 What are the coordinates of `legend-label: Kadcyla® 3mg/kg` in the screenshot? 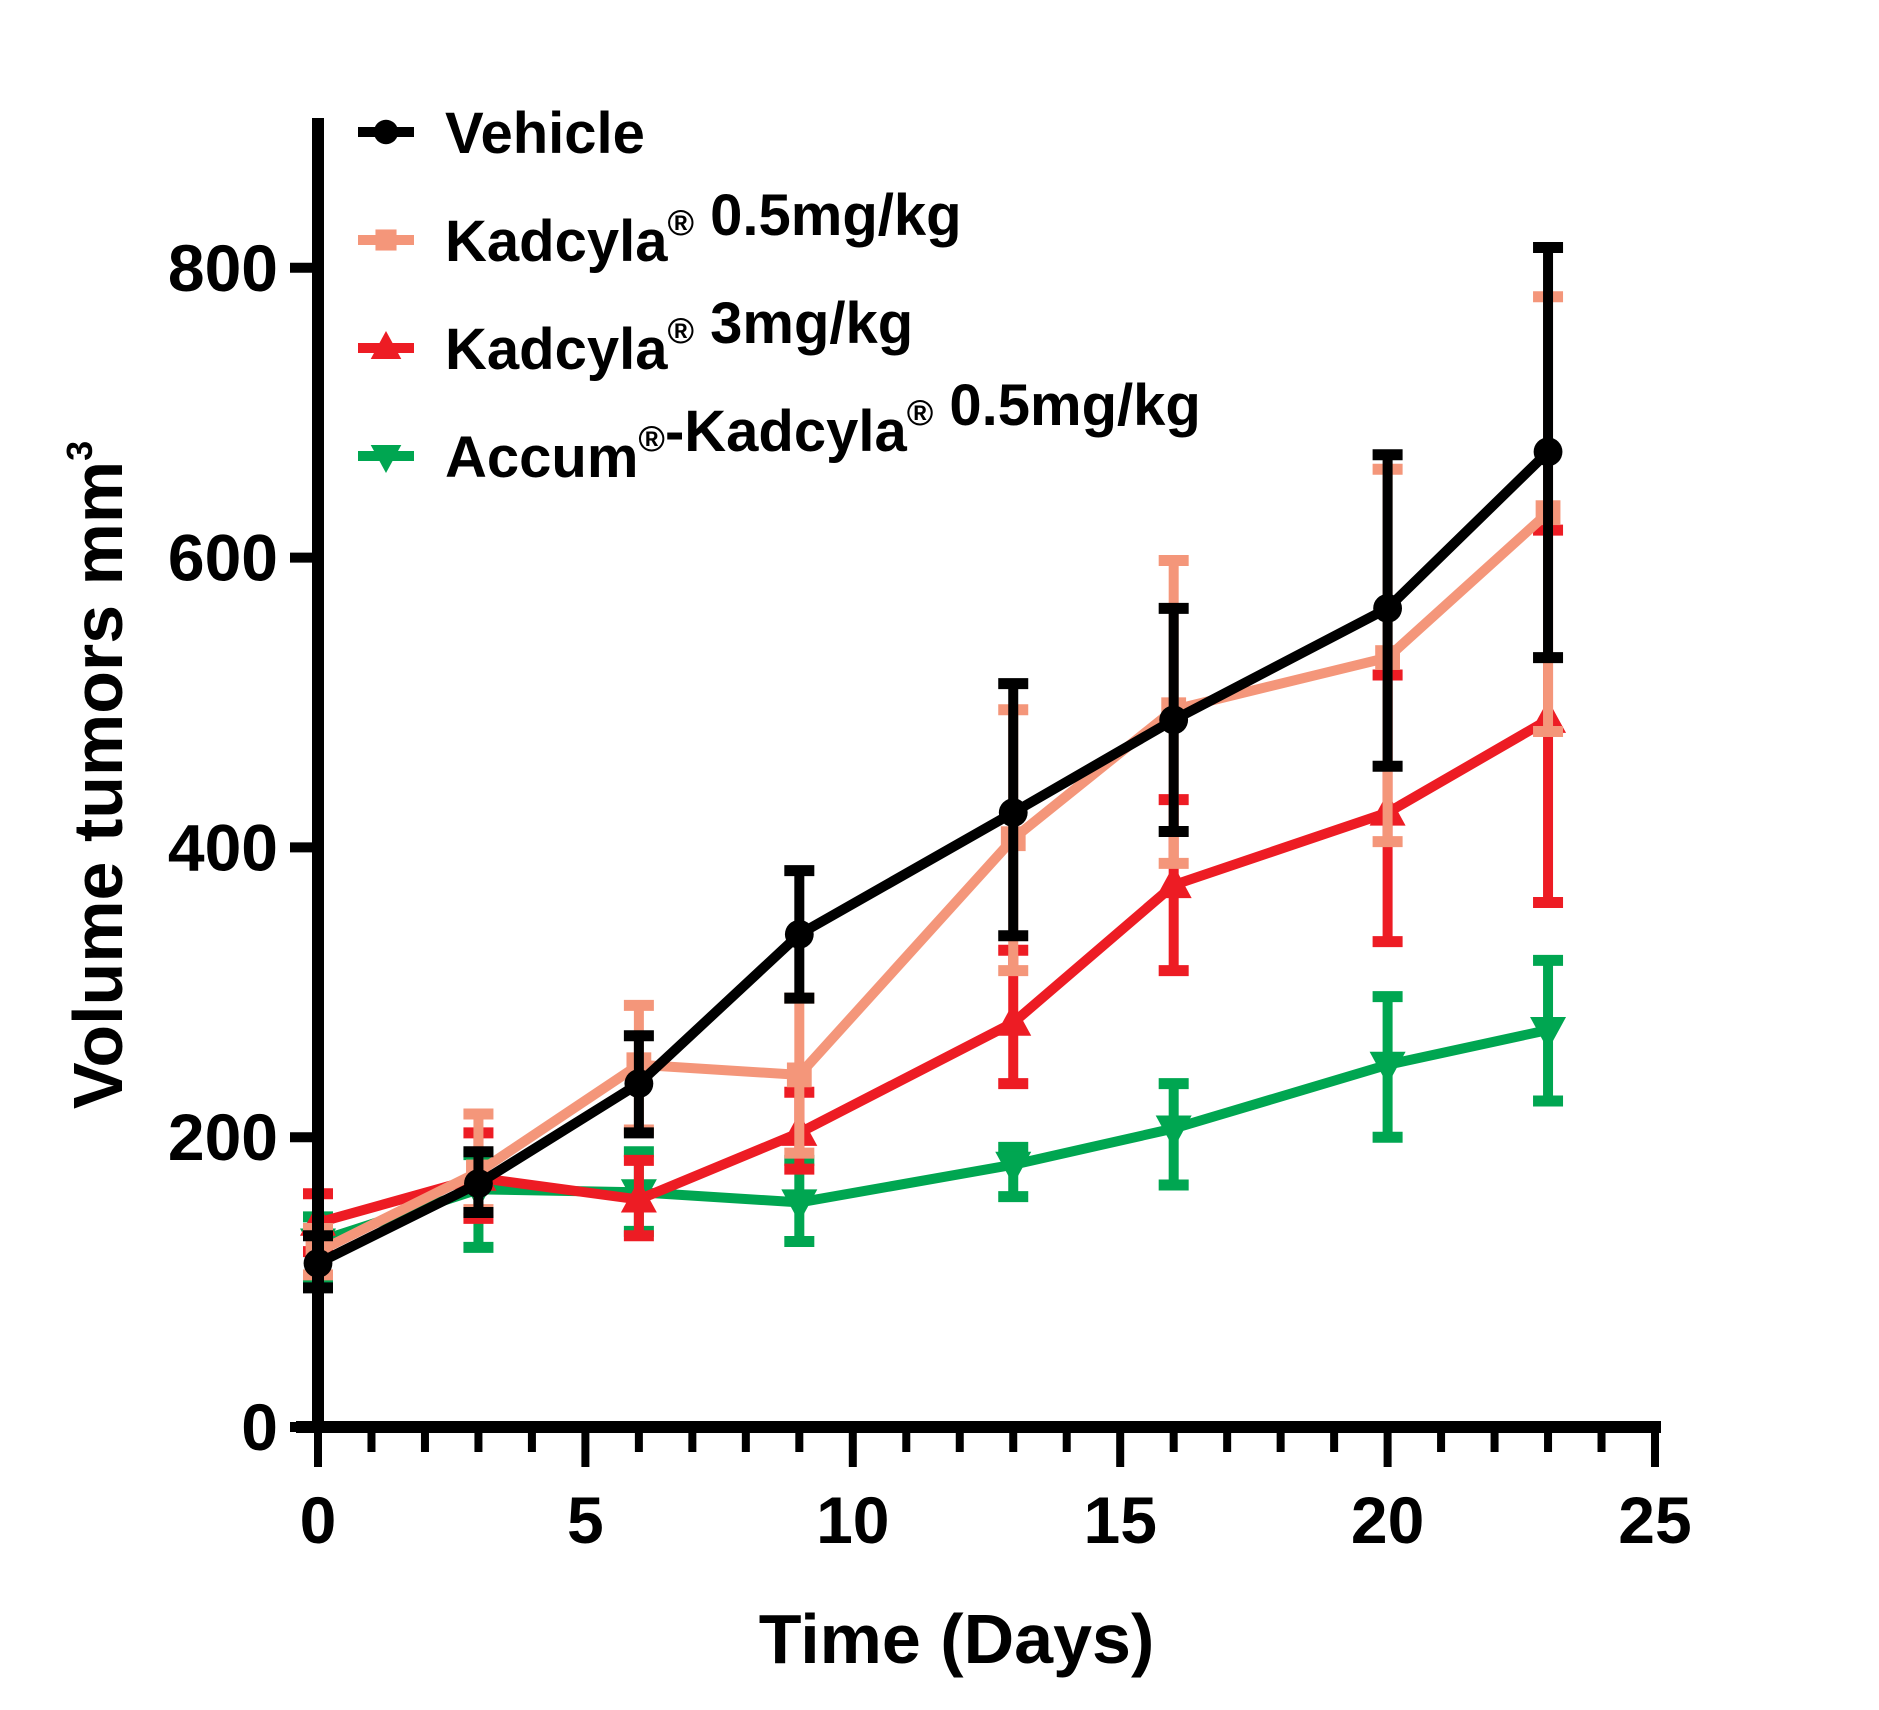 It's located at (679, 336).